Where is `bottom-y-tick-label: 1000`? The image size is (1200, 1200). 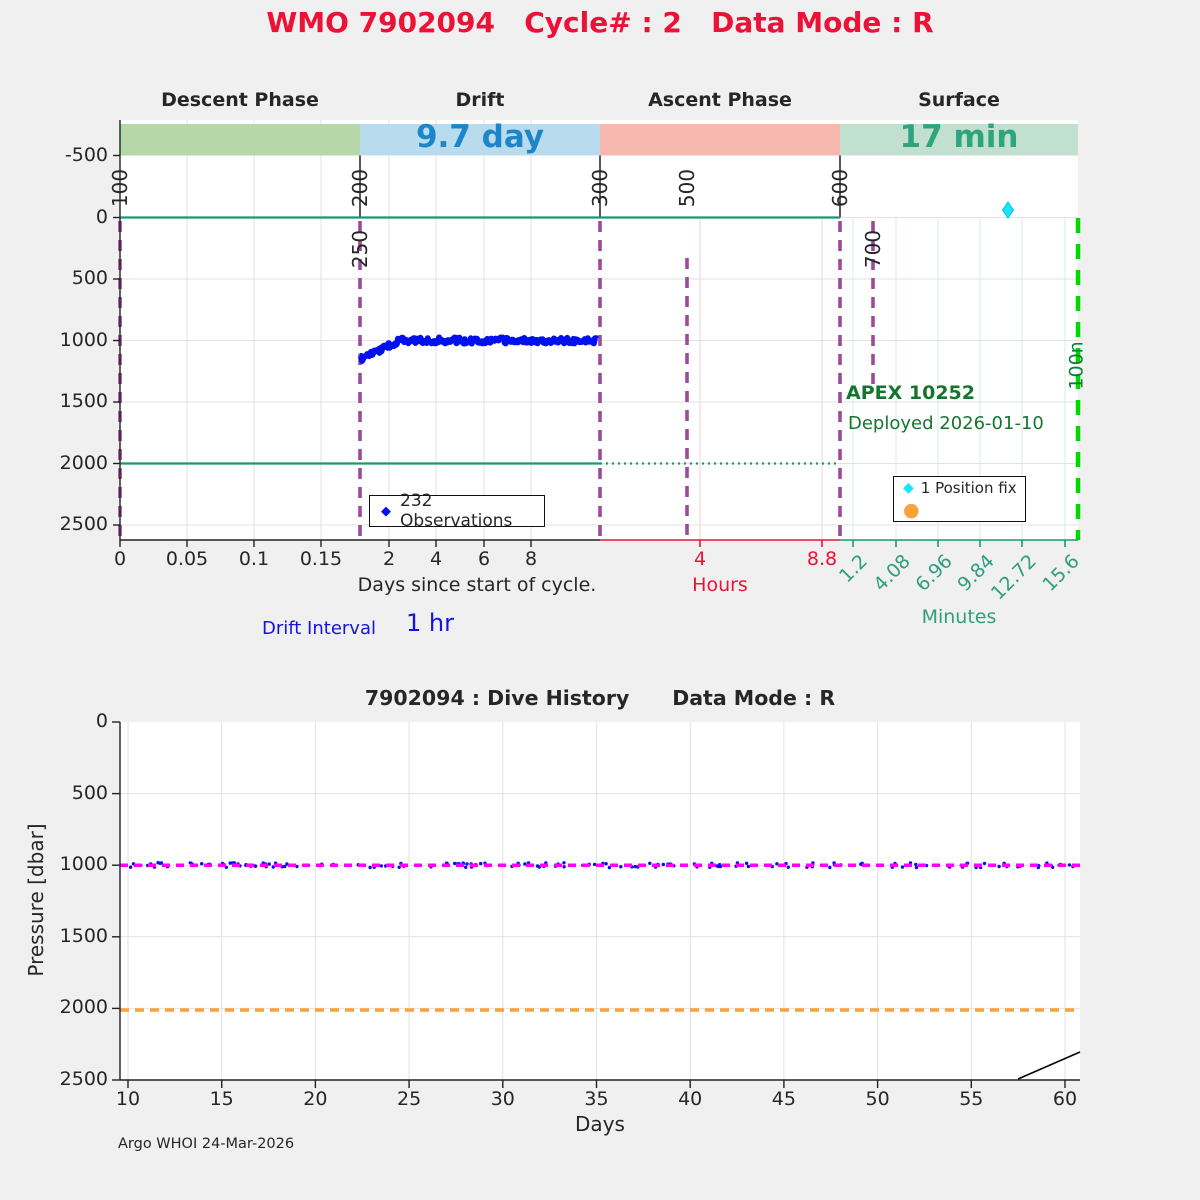 bottom-y-tick-label: 1000 is located at coordinates (83, 864).